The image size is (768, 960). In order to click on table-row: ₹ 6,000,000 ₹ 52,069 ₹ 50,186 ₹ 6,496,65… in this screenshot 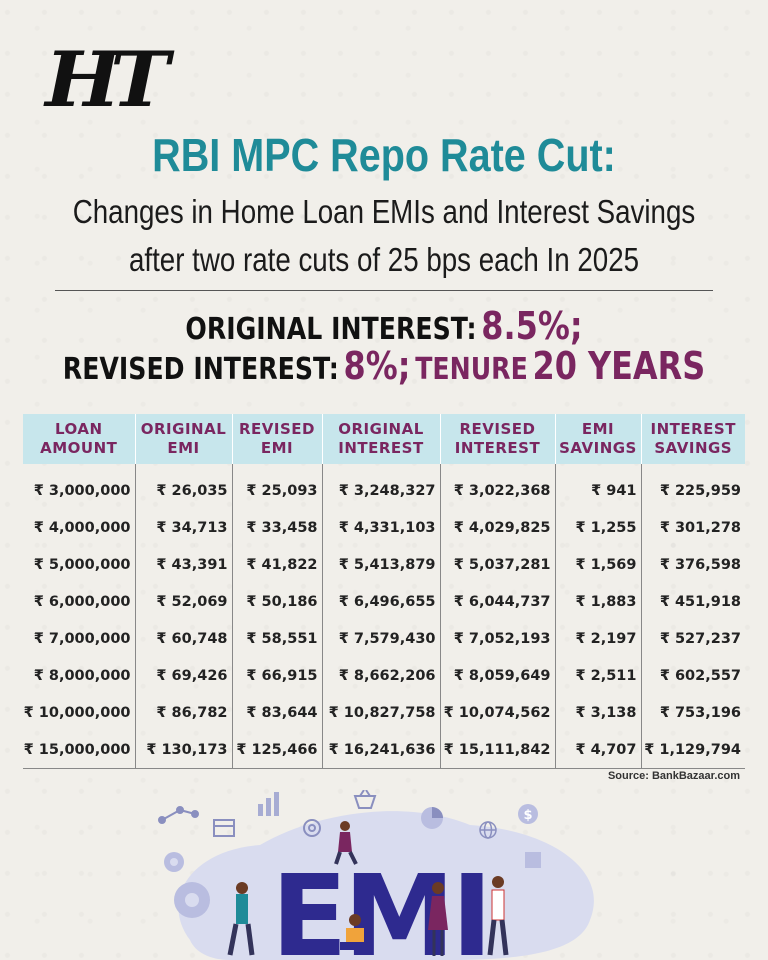, I will do `click(384, 601)`.